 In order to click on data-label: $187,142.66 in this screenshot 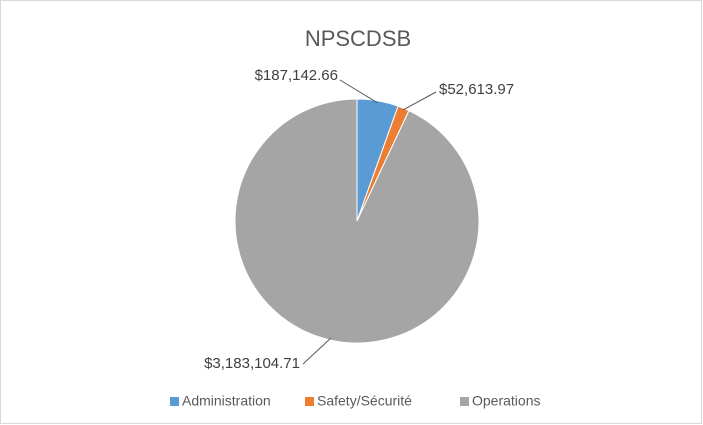, I will do `click(296, 75)`.